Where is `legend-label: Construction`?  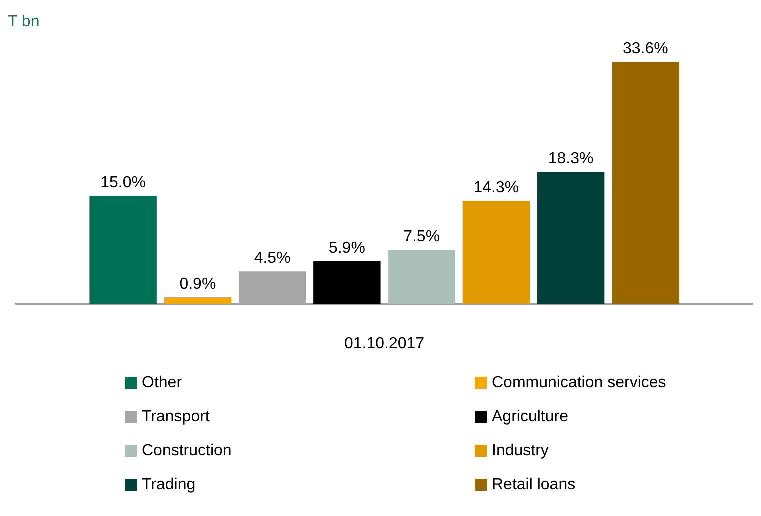 legend-label: Construction is located at coordinates (187, 451).